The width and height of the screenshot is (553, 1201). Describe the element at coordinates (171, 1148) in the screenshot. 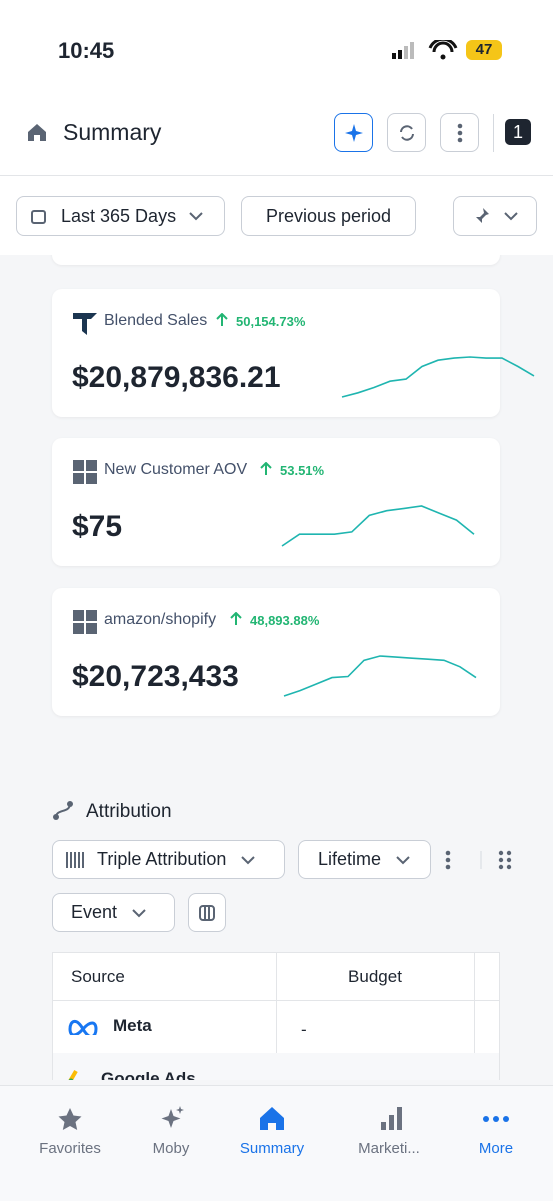

I see `tab-label: Moby` at that location.